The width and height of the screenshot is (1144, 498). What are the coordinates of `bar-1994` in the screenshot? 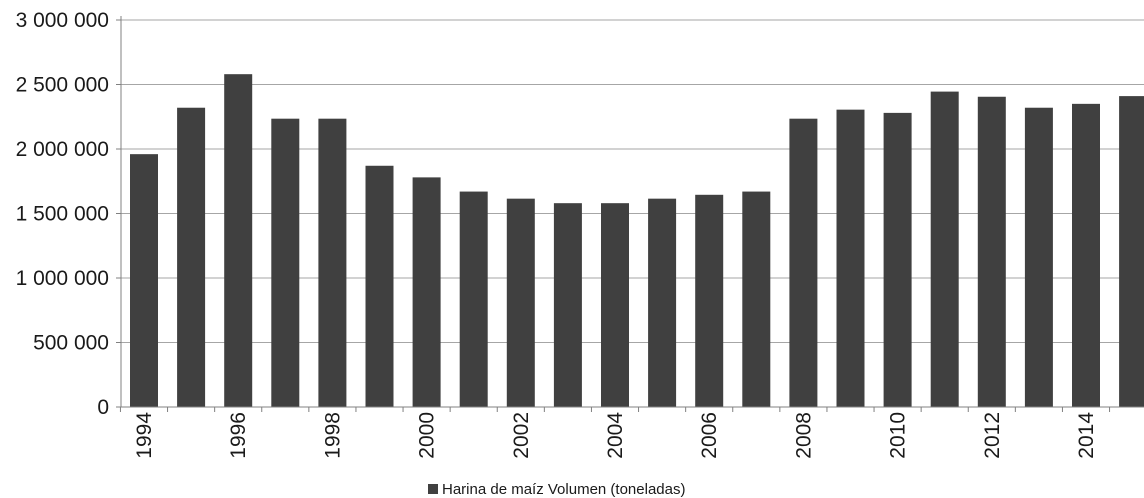 It's located at (144, 280).